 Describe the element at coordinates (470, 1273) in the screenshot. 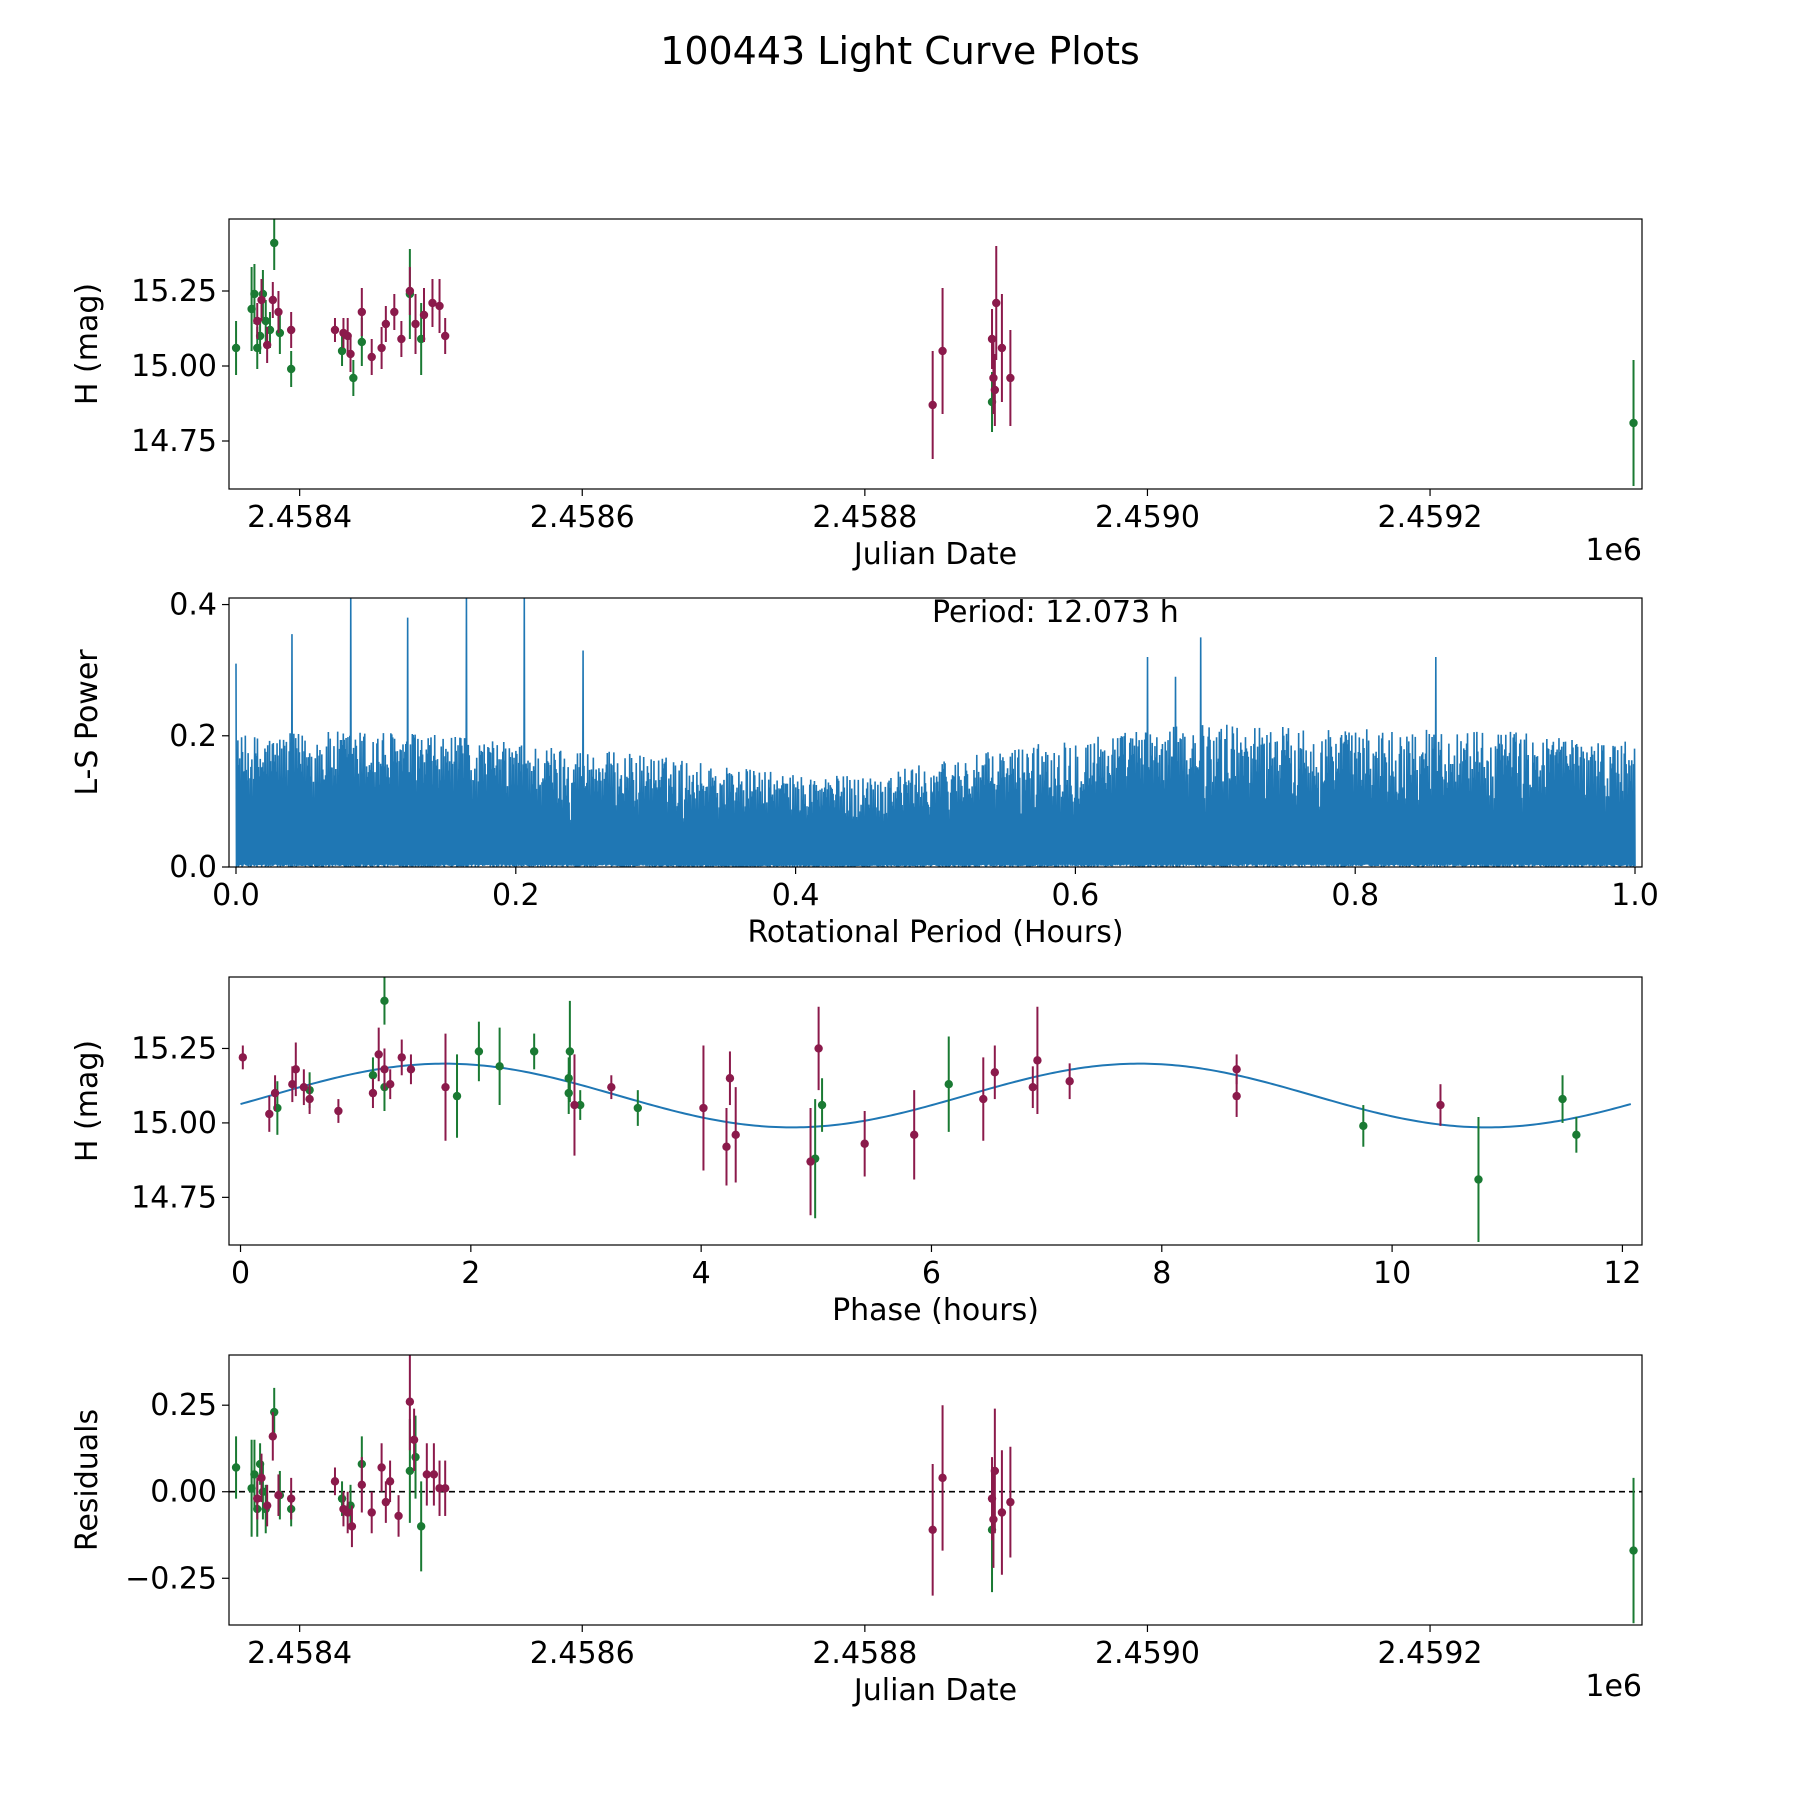

I see `x-tick-label: 2` at that location.